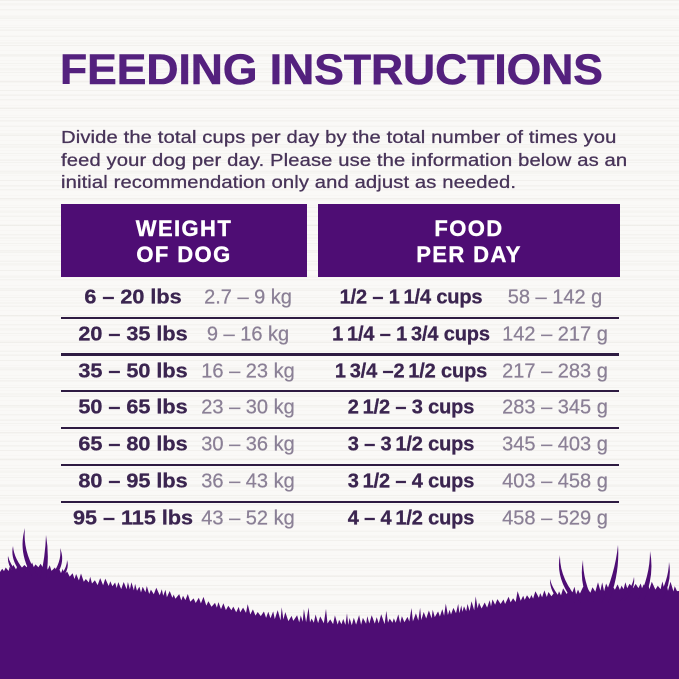  Describe the element at coordinates (411, 297) in the screenshot. I see `cell-food-cups: 1/2 – 1 1/4 cups` at that location.